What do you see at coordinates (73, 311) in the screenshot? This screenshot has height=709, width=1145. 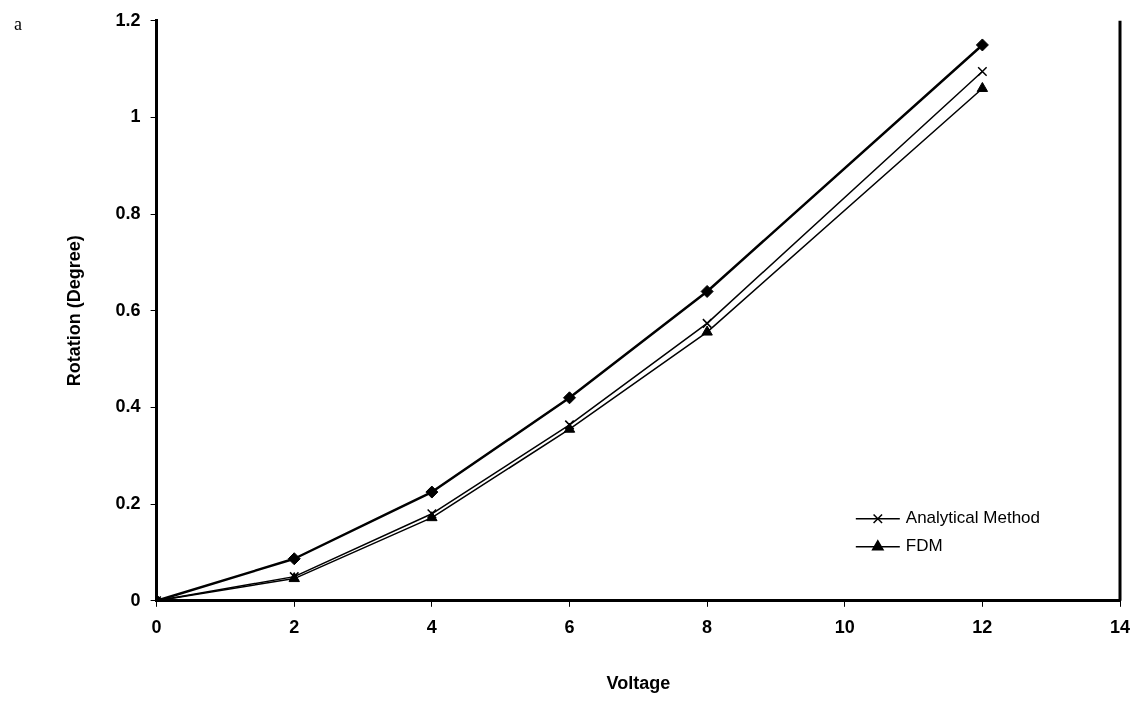 I see `y-axis-title: Rotation (Degree)` at bounding box center [73, 311].